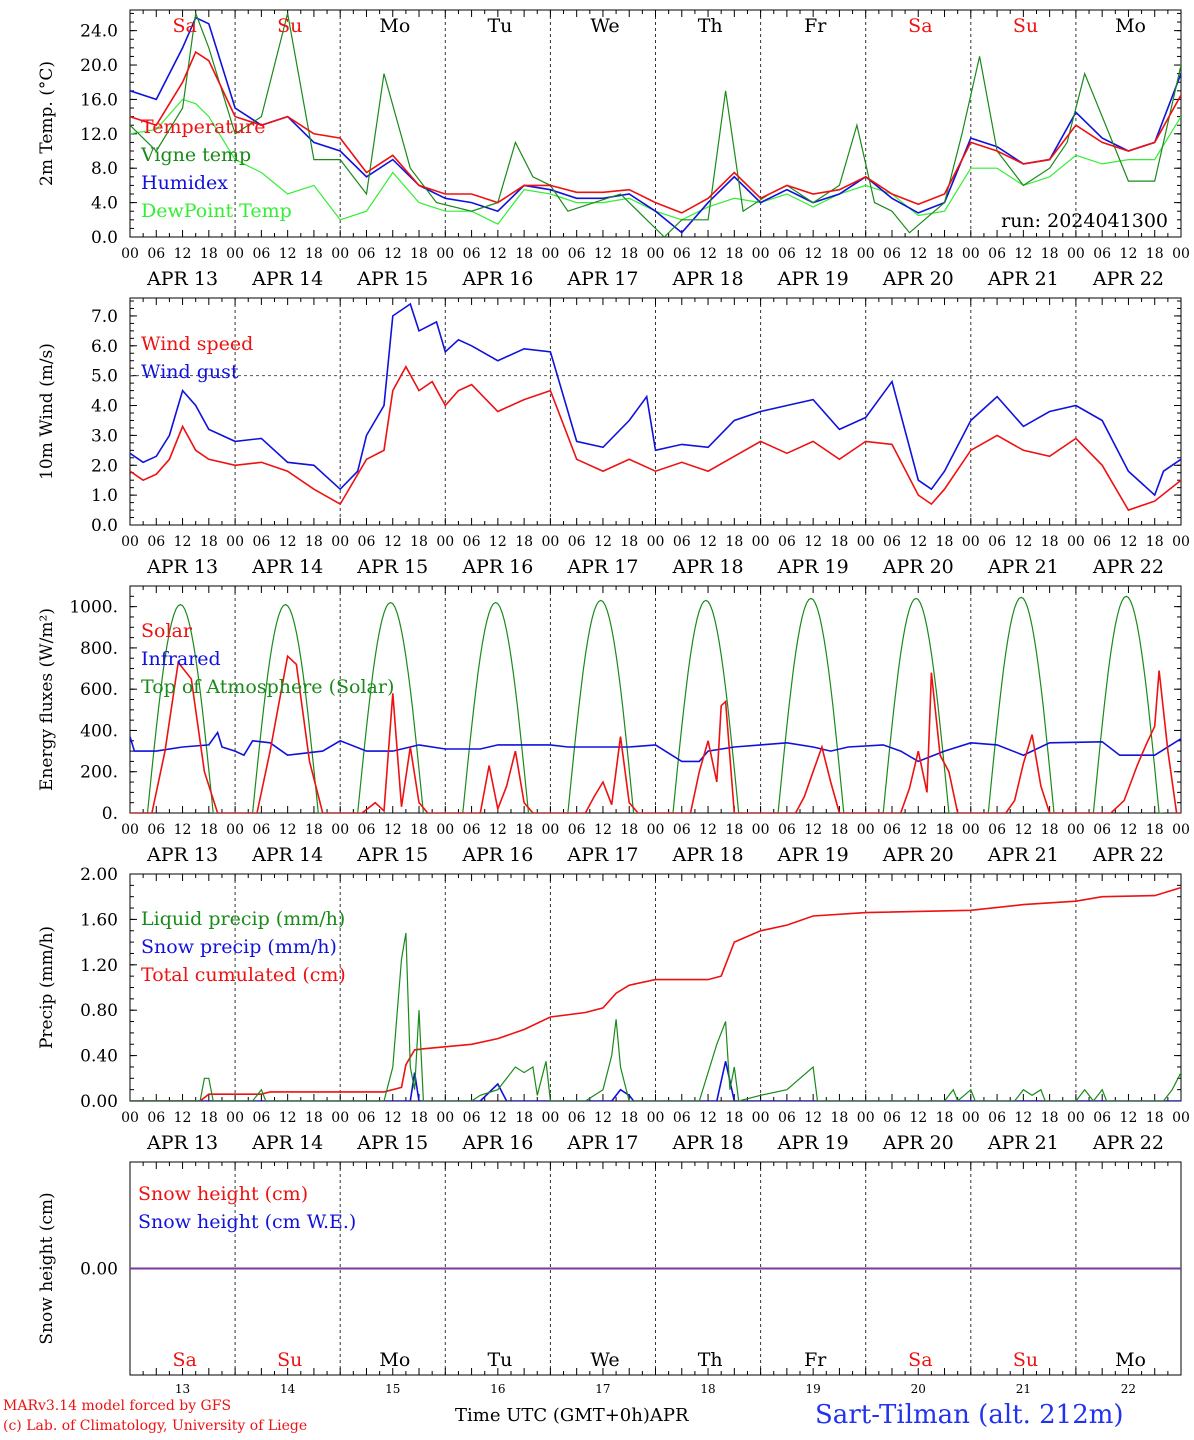  What do you see at coordinates (815, 26) in the screenshot?
I see `weekday-label: Fr` at bounding box center [815, 26].